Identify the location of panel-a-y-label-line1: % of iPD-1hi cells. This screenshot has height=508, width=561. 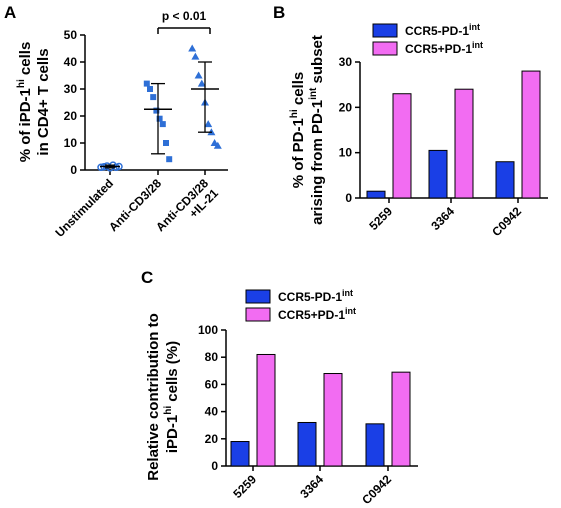
(25, 102).